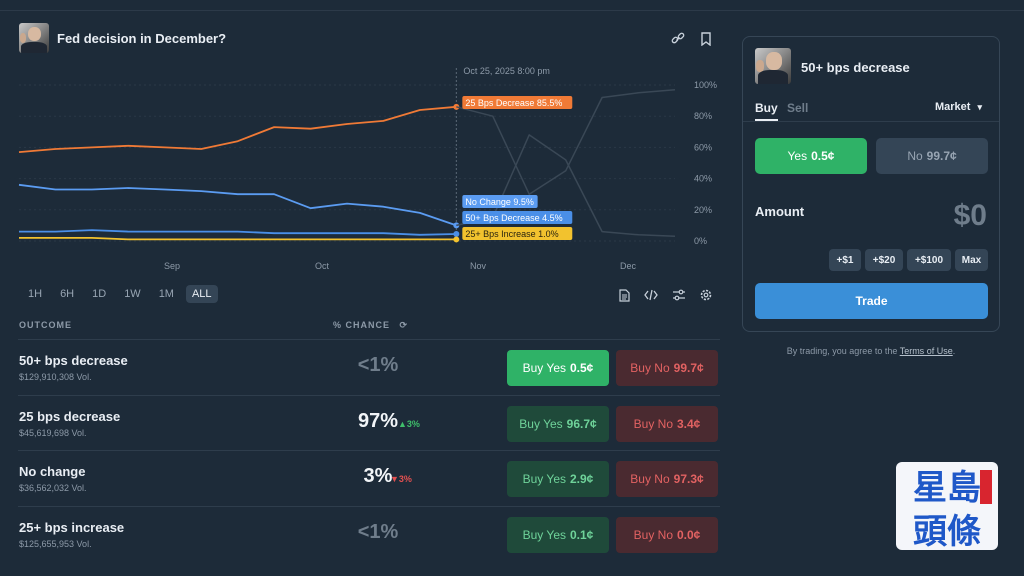 This screenshot has height=576, width=1024. Describe the element at coordinates (986, 487) in the screenshot. I see `watermark-red-bar` at that location.